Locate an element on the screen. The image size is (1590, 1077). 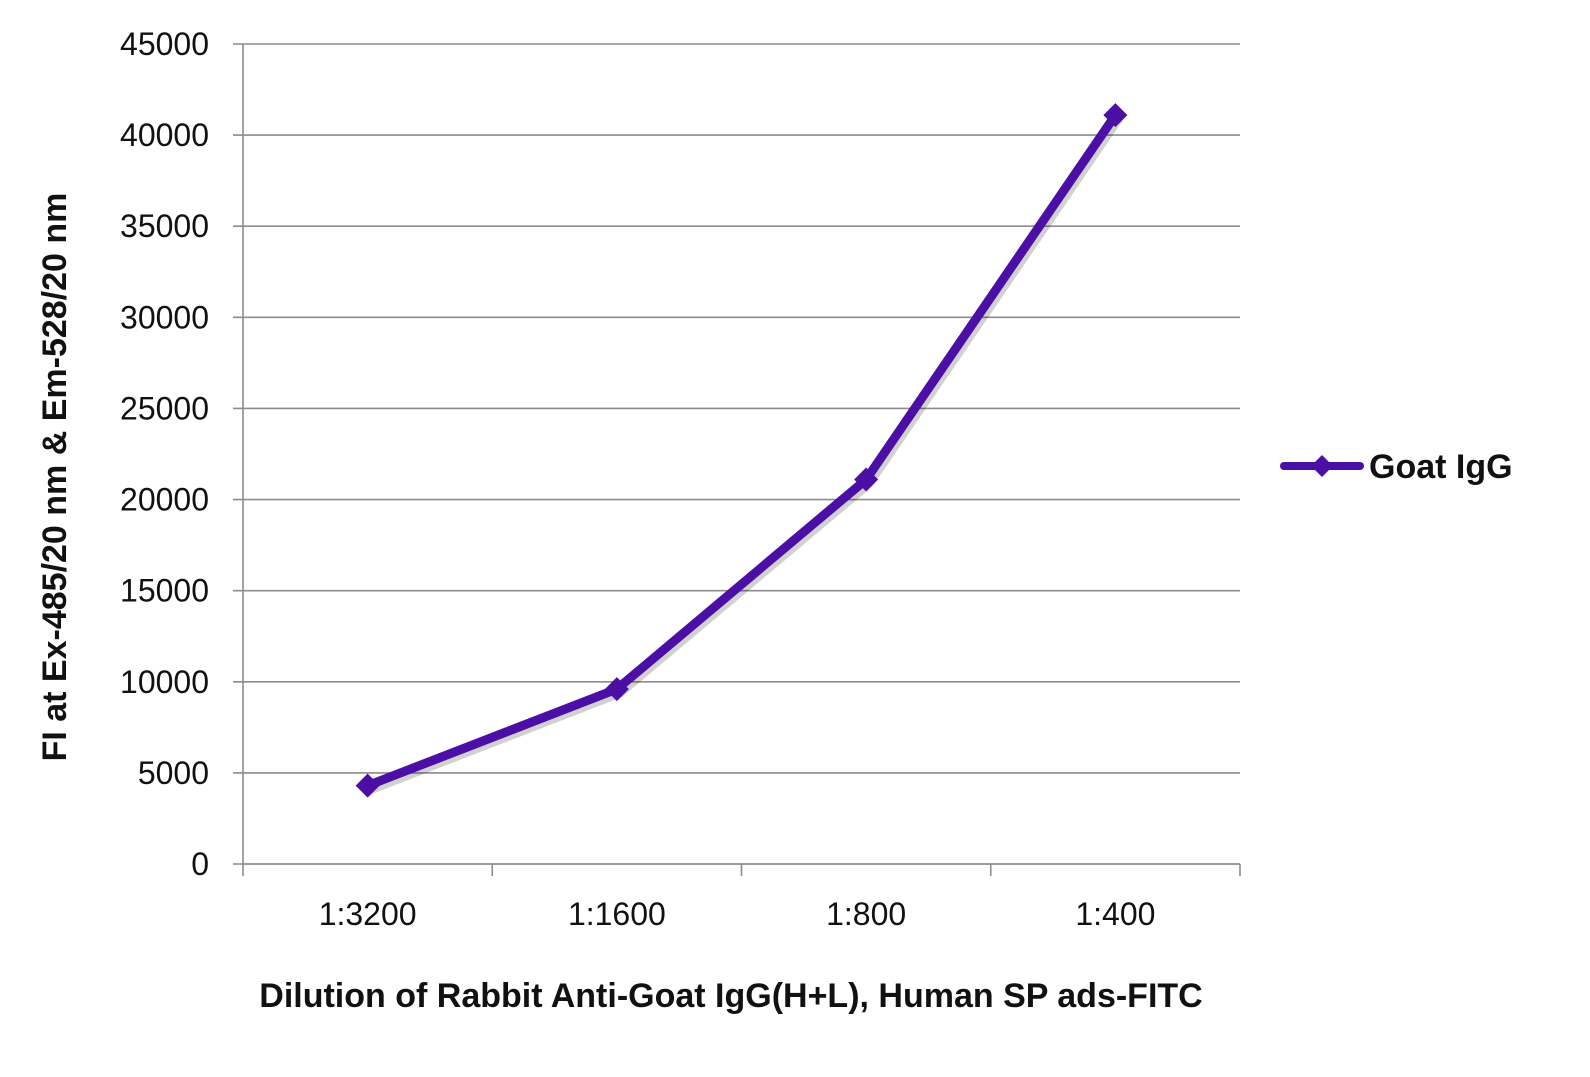
y-tick-label-10000: 10000 is located at coordinates (164, 682).